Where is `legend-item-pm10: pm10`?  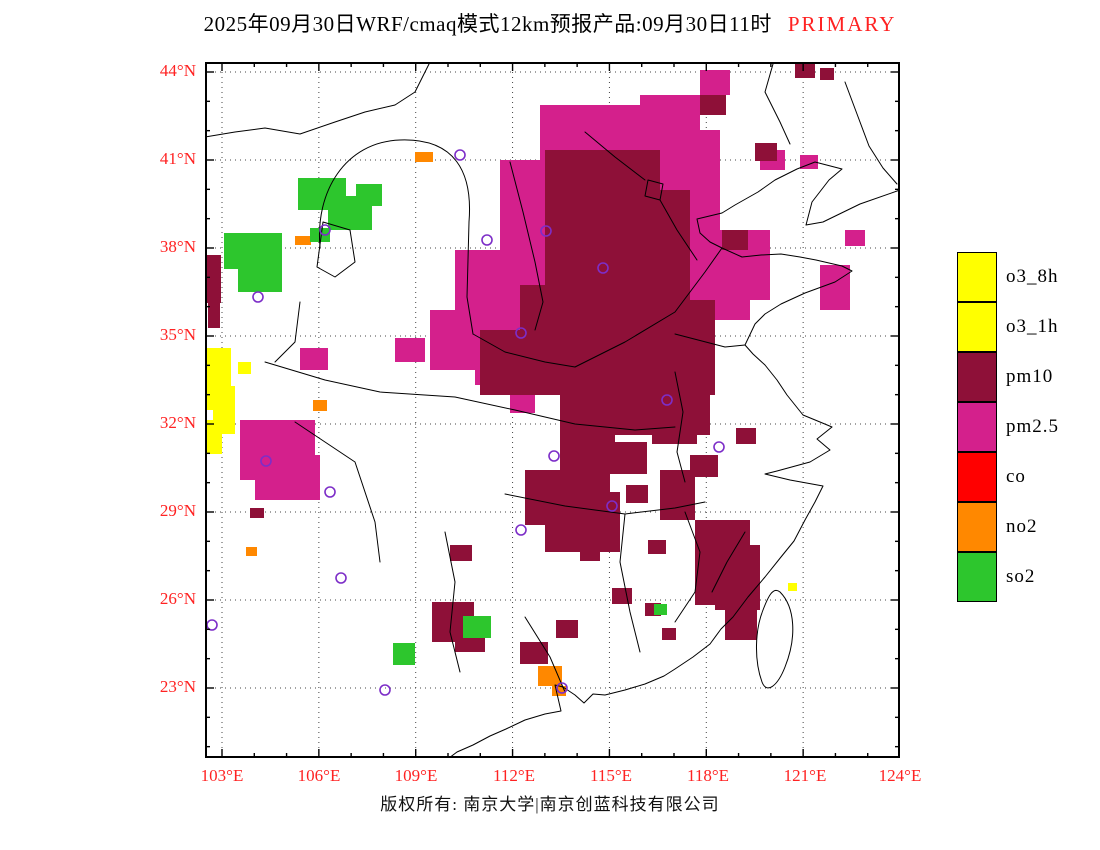 legend-item-pm10: pm10 is located at coordinates (1008, 376).